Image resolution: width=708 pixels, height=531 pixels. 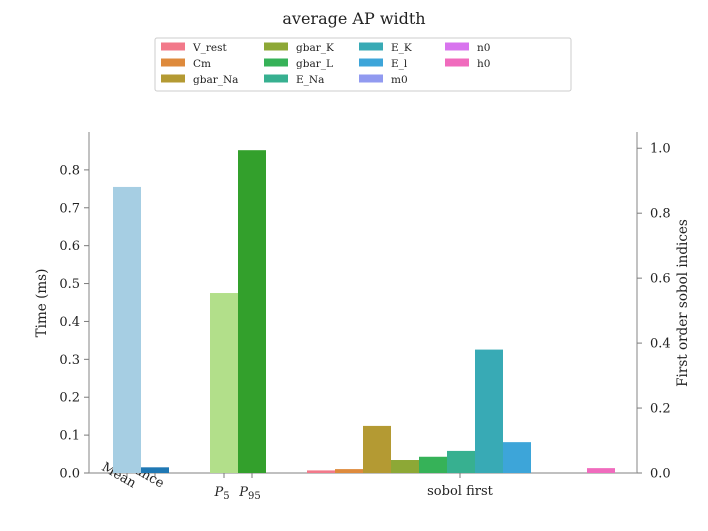 What do you see at coordinates (433, 464) in the screenshot?
I see `bar-sobol-gbar_l` at bounding box center [433, 464].